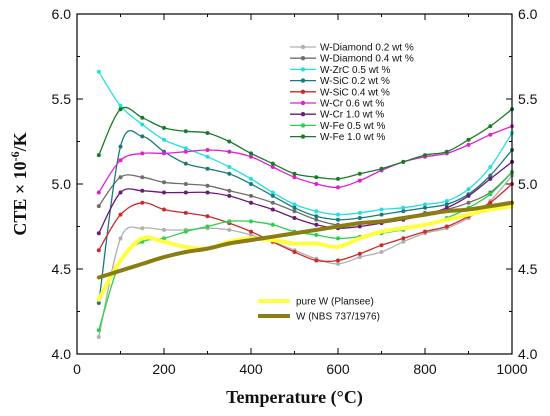 Image resolution: width=550 pixels, height=416 pixels. I want to click on legend-label: W-Diamond 0.2 wt %, so click(367, 48).